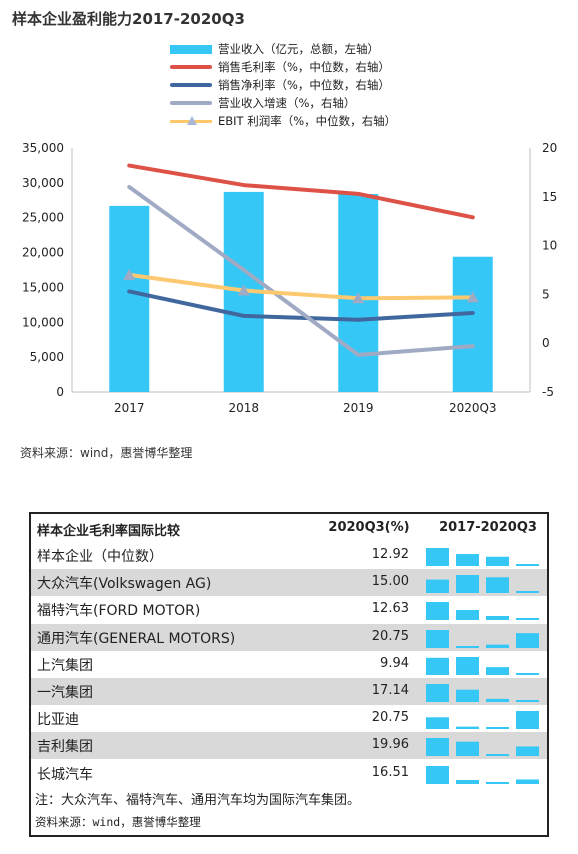  I want to click on table-row: 比亚迪 20.75, so click(289, 718).